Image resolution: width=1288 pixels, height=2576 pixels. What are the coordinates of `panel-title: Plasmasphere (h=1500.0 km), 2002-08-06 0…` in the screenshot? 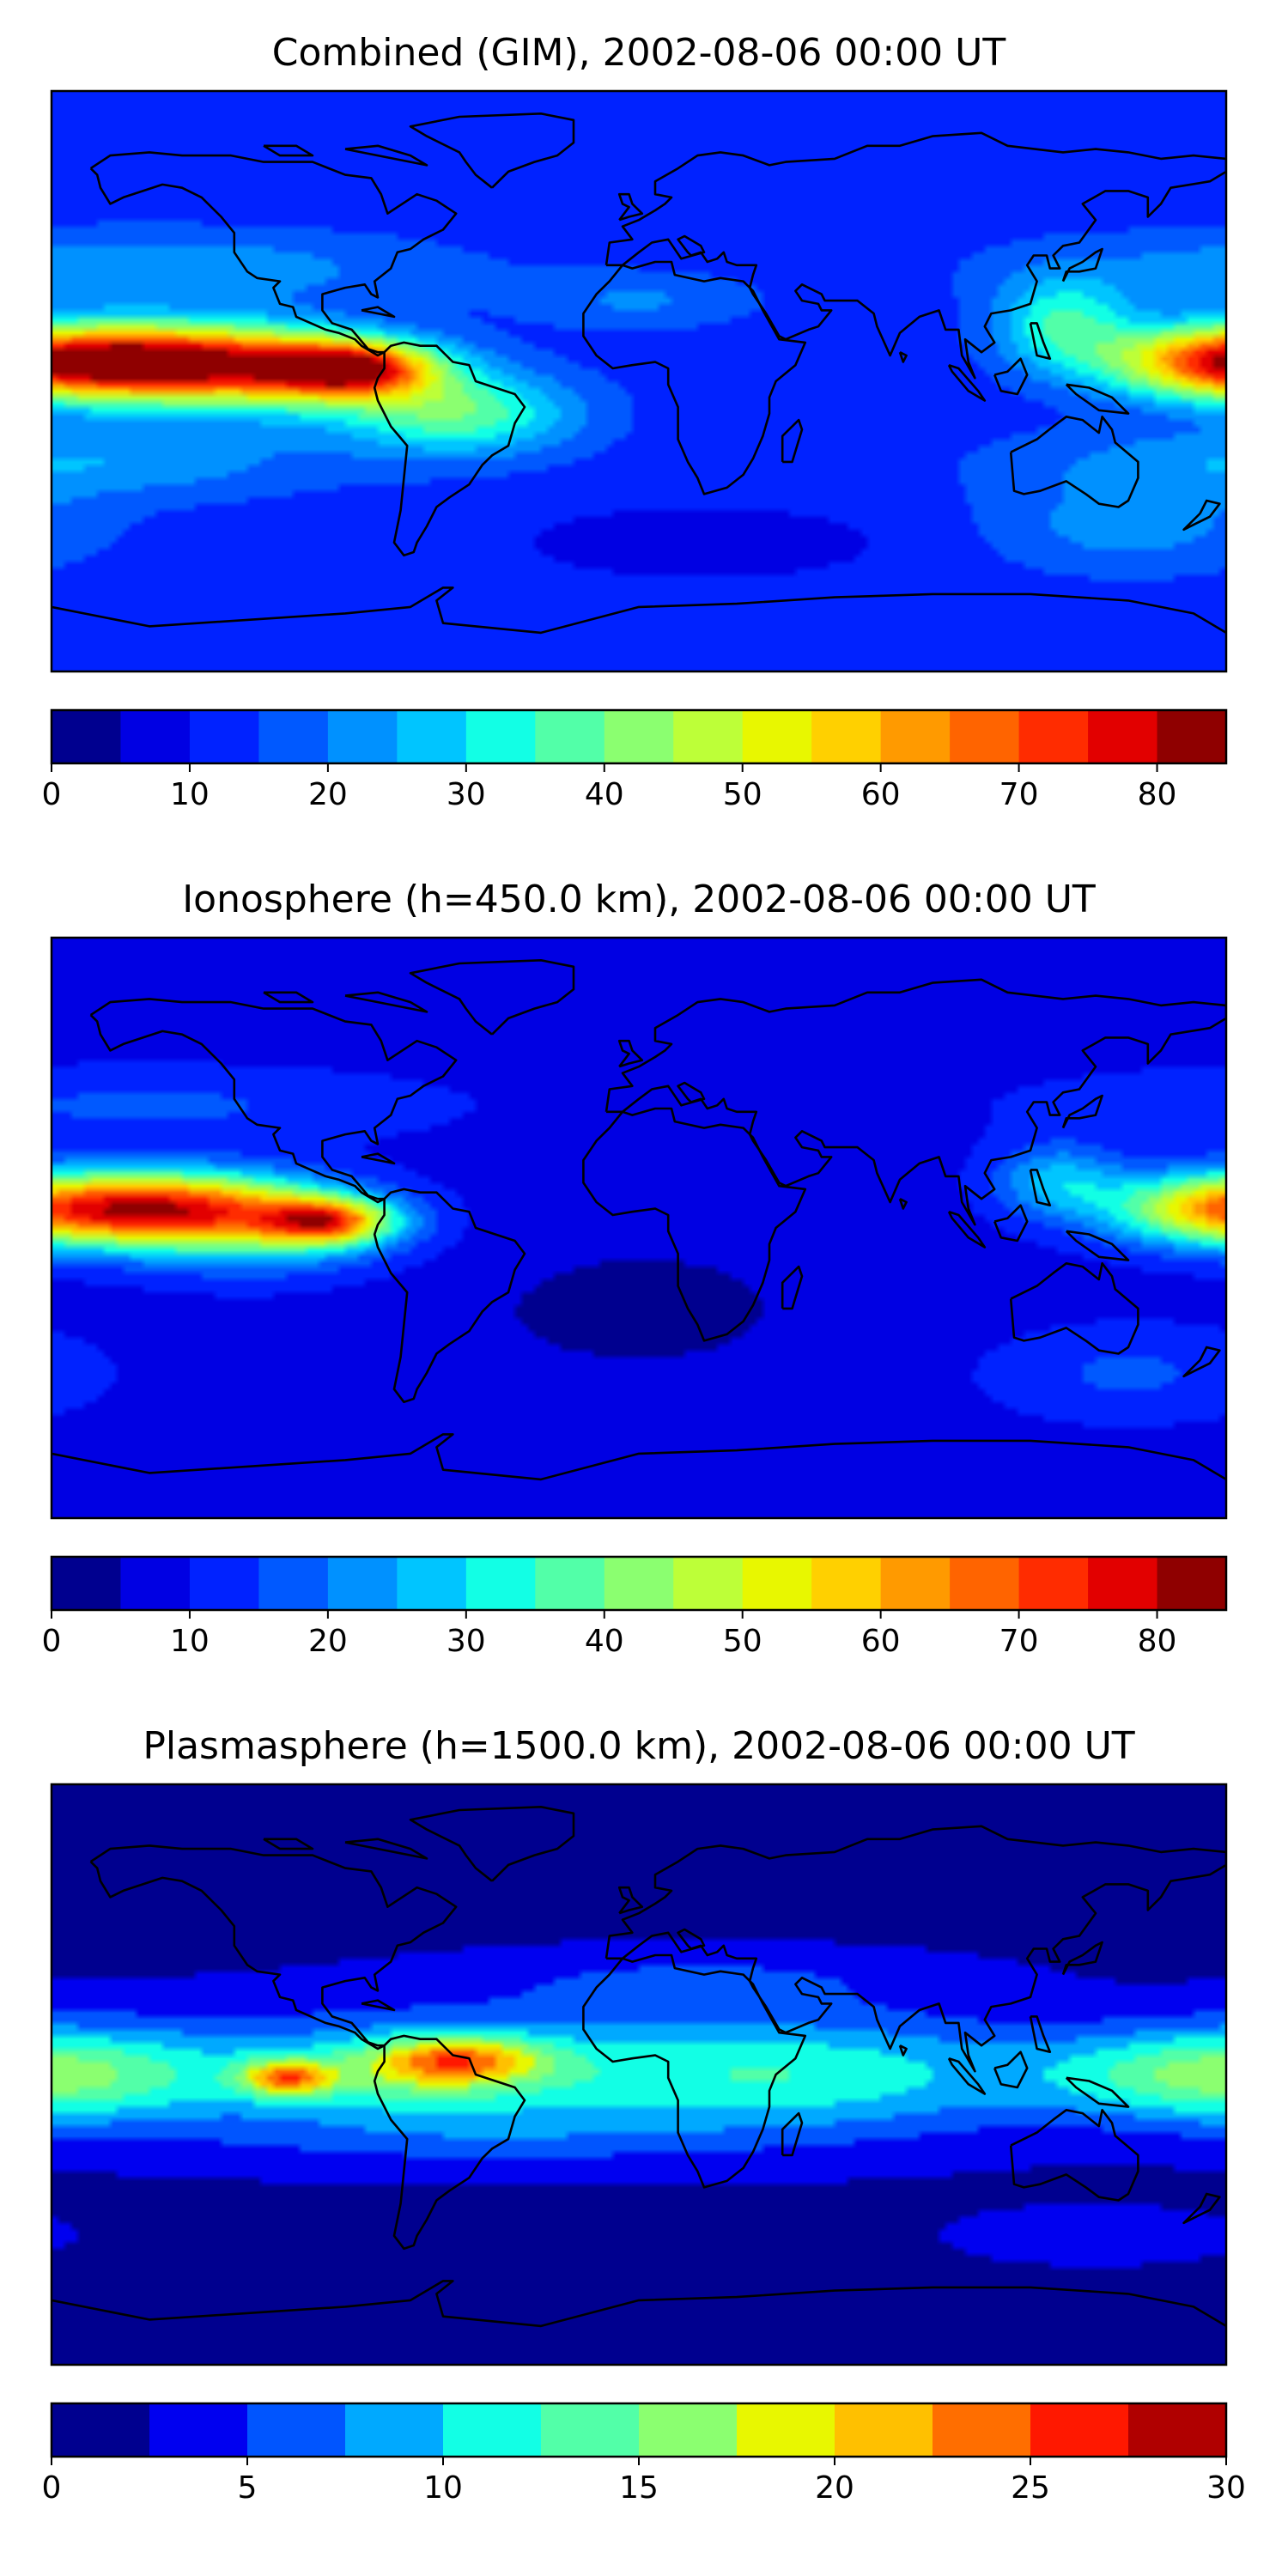 It's located at (638, 1746).